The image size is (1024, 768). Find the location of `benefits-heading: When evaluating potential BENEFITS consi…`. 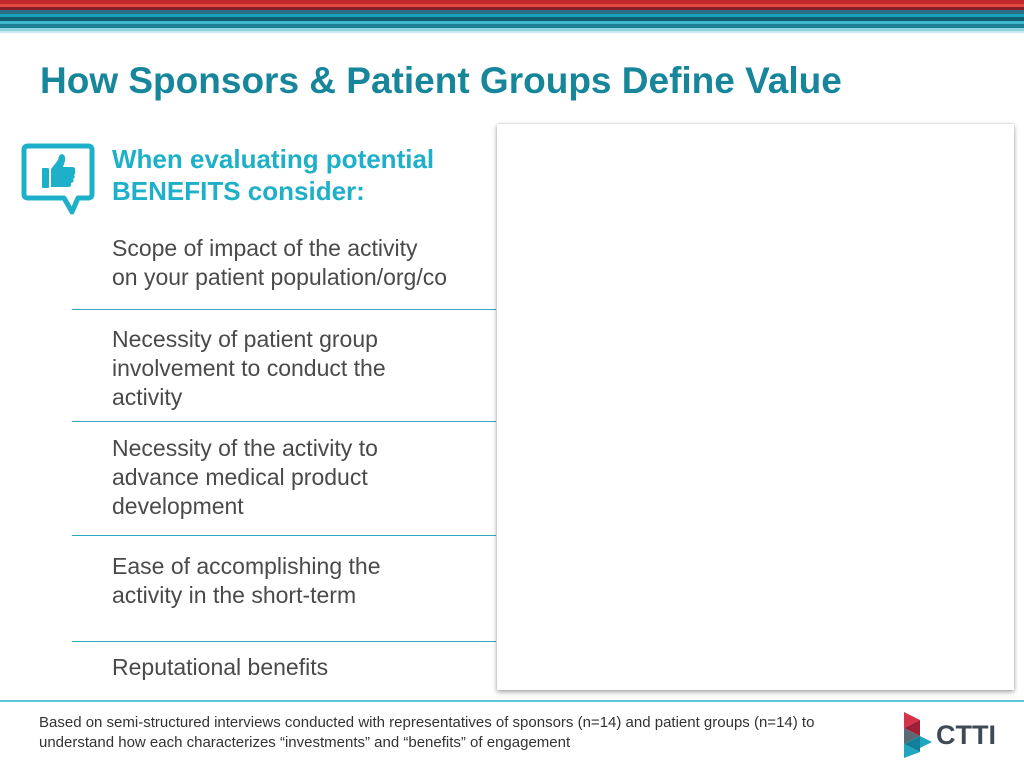

benefits-heading: When evaluating potential BENEFITS consi… is located at coordinates (273, 175).